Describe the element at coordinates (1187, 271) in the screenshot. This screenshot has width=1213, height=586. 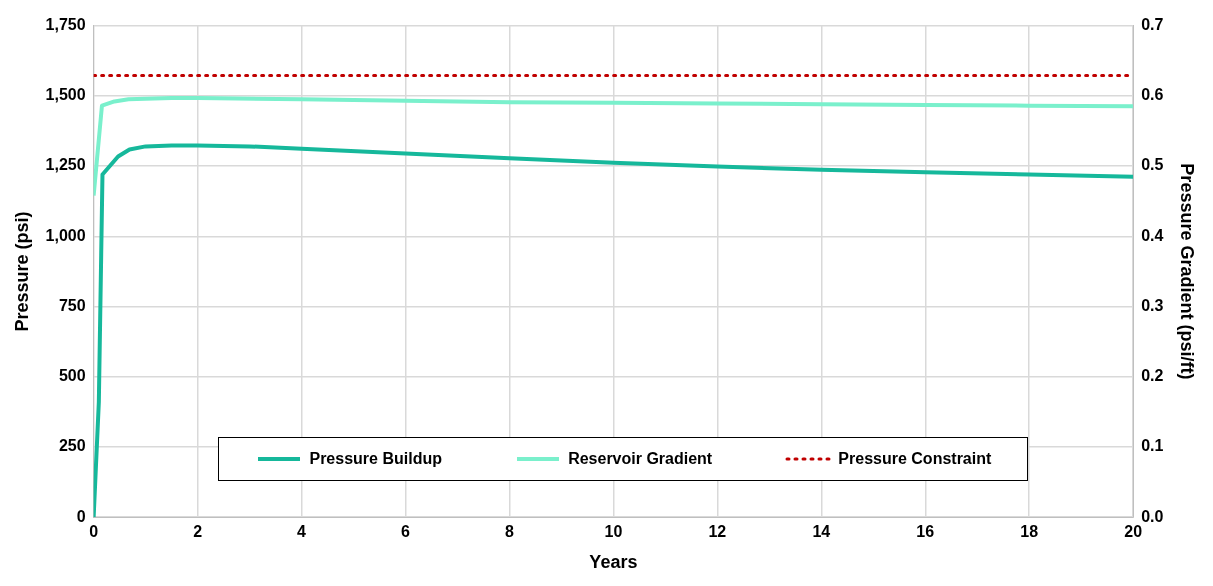
I see `y2-axis-title: Pressure Gradient (psi/ft)` at that location.